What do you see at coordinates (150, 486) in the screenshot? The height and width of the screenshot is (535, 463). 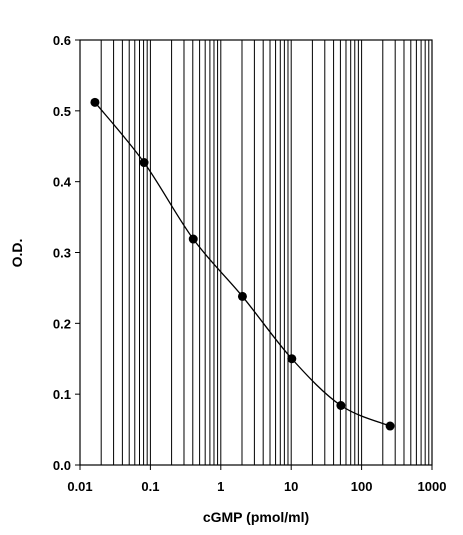 I see `x-tick-label: 0.1` at bounding box center [150, 486].